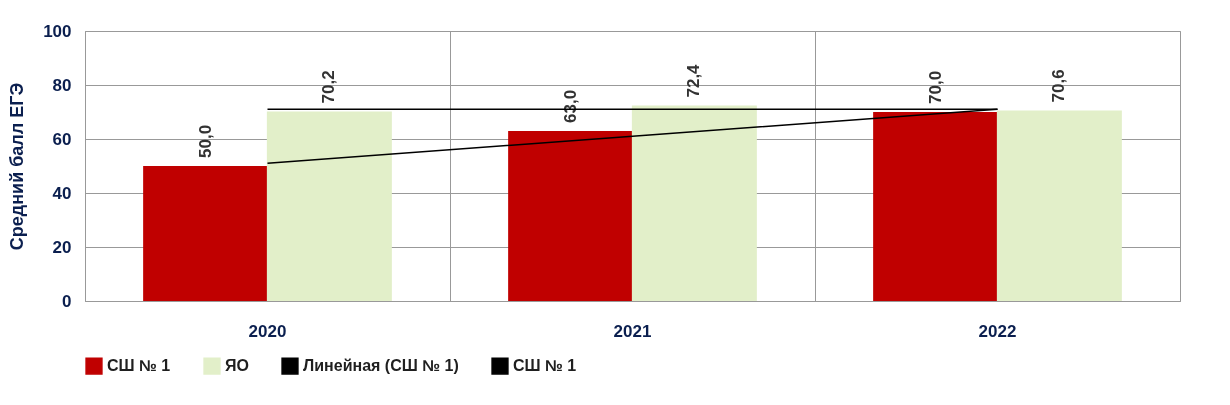 This screenshot has height=405, width=1230. What do you see at coordinates (62, 247) in the screenshot?
I see `y-tick-label: 20` at bounding box center [62, 247].